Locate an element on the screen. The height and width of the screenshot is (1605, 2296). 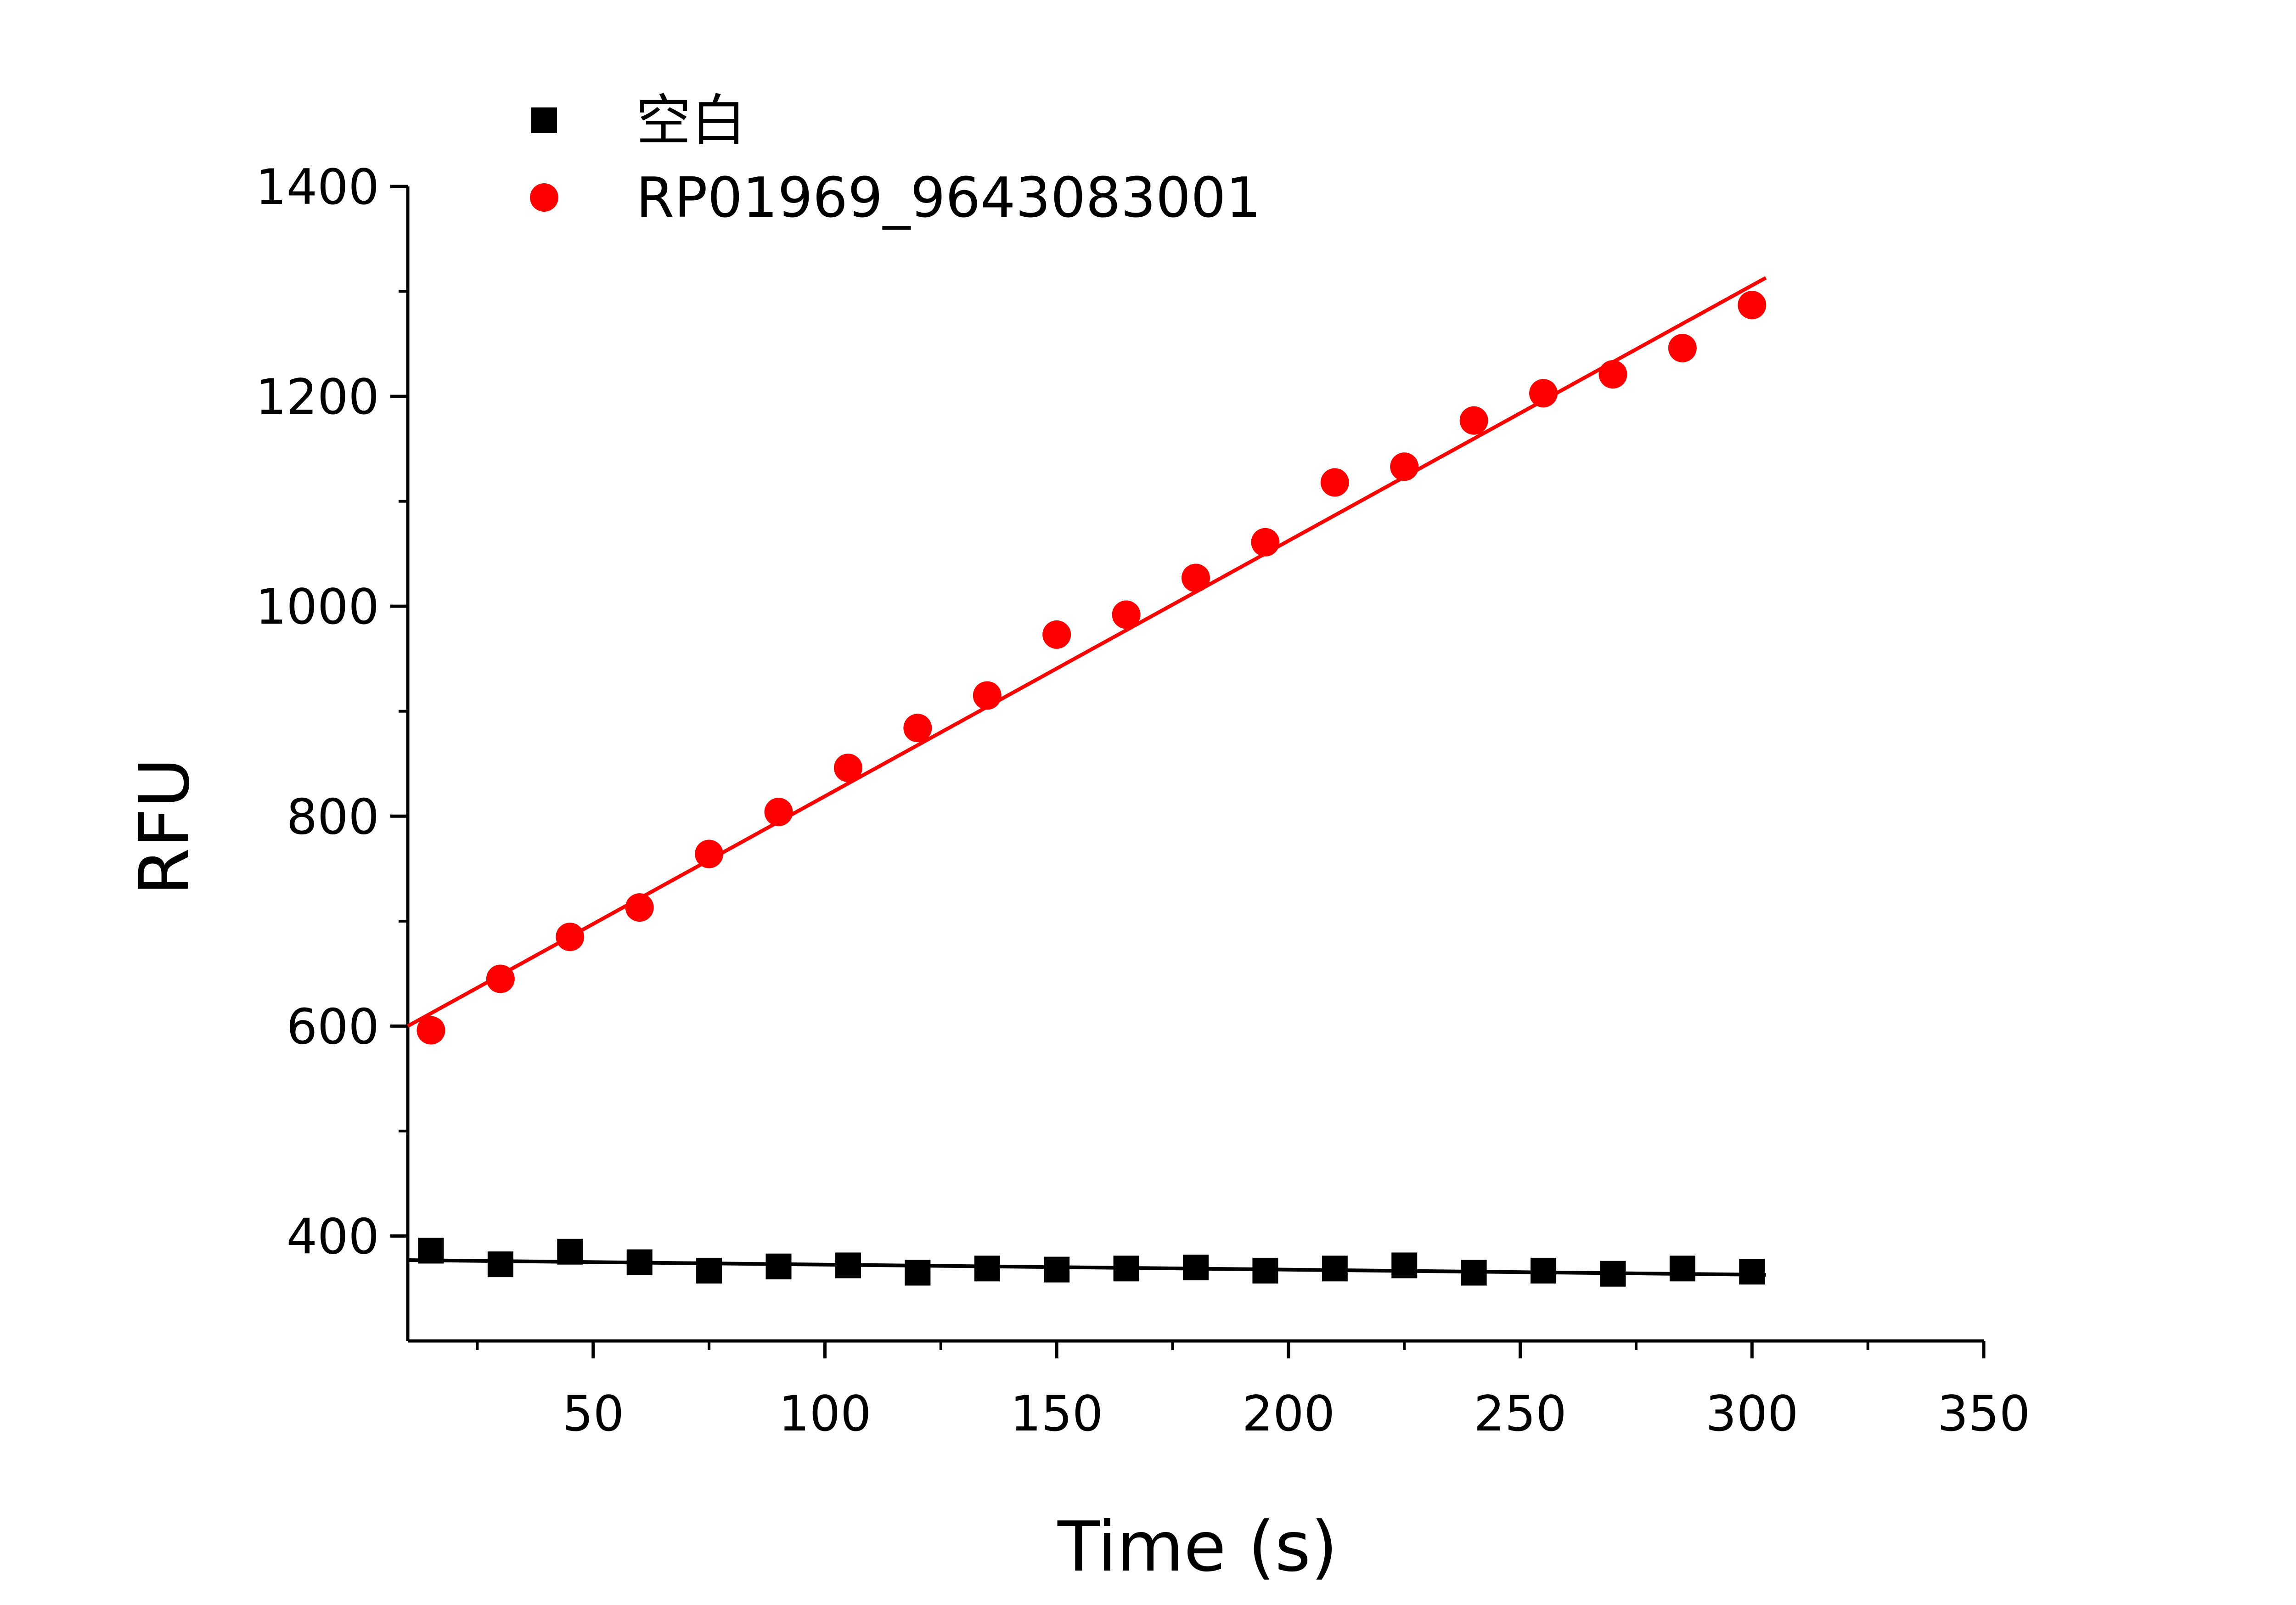
x-ticks: 50 100 150 200 250 300 350 is located at coordinates (1253, 1391).